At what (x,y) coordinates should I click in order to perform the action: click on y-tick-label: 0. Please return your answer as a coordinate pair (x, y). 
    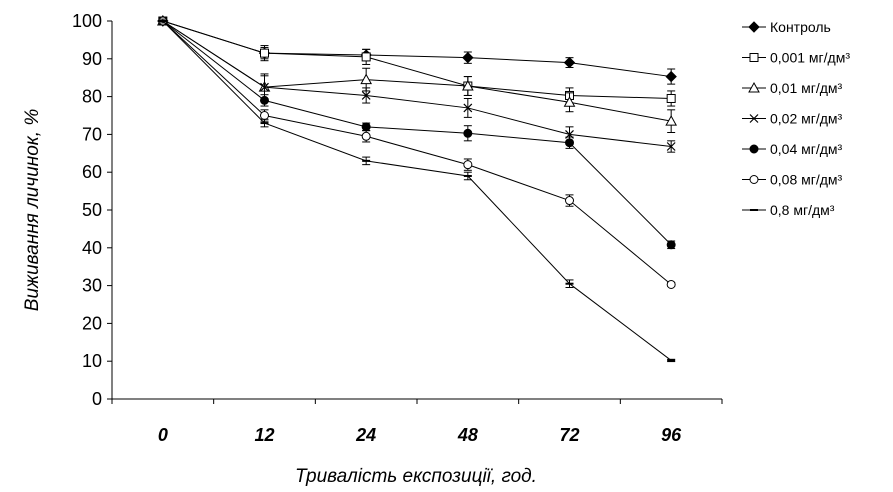
    Looking at the image, I should click on (97, 399).